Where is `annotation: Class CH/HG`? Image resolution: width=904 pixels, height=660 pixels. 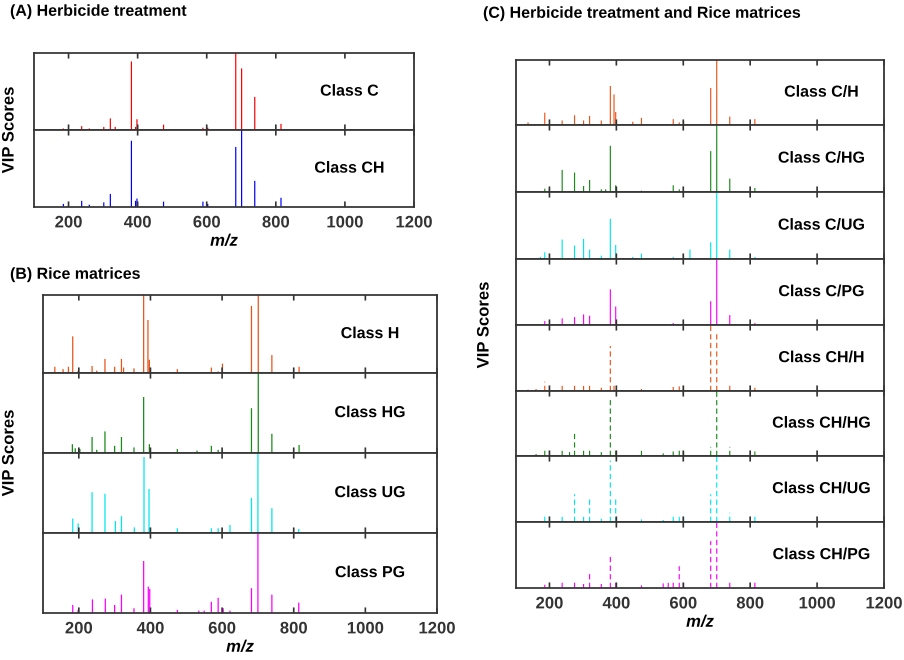 annotation: Class CH/HG is located at coordinates (821, 422).